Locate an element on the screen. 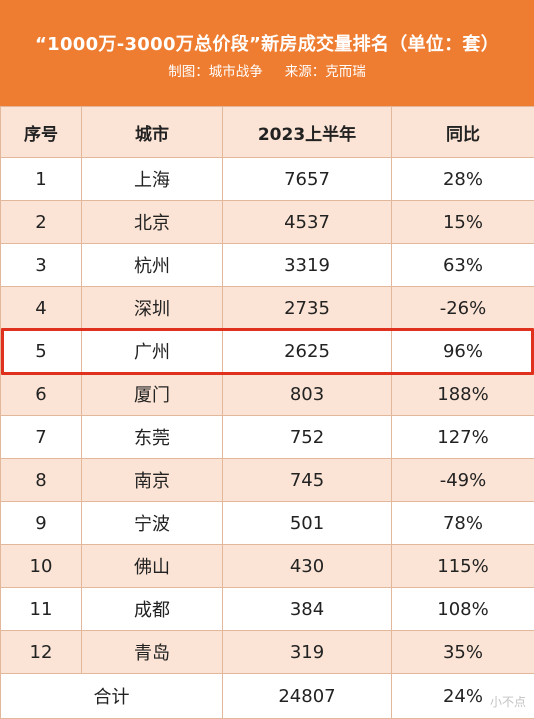  column-header-city: 城市 is located at coordinates (152, 132).